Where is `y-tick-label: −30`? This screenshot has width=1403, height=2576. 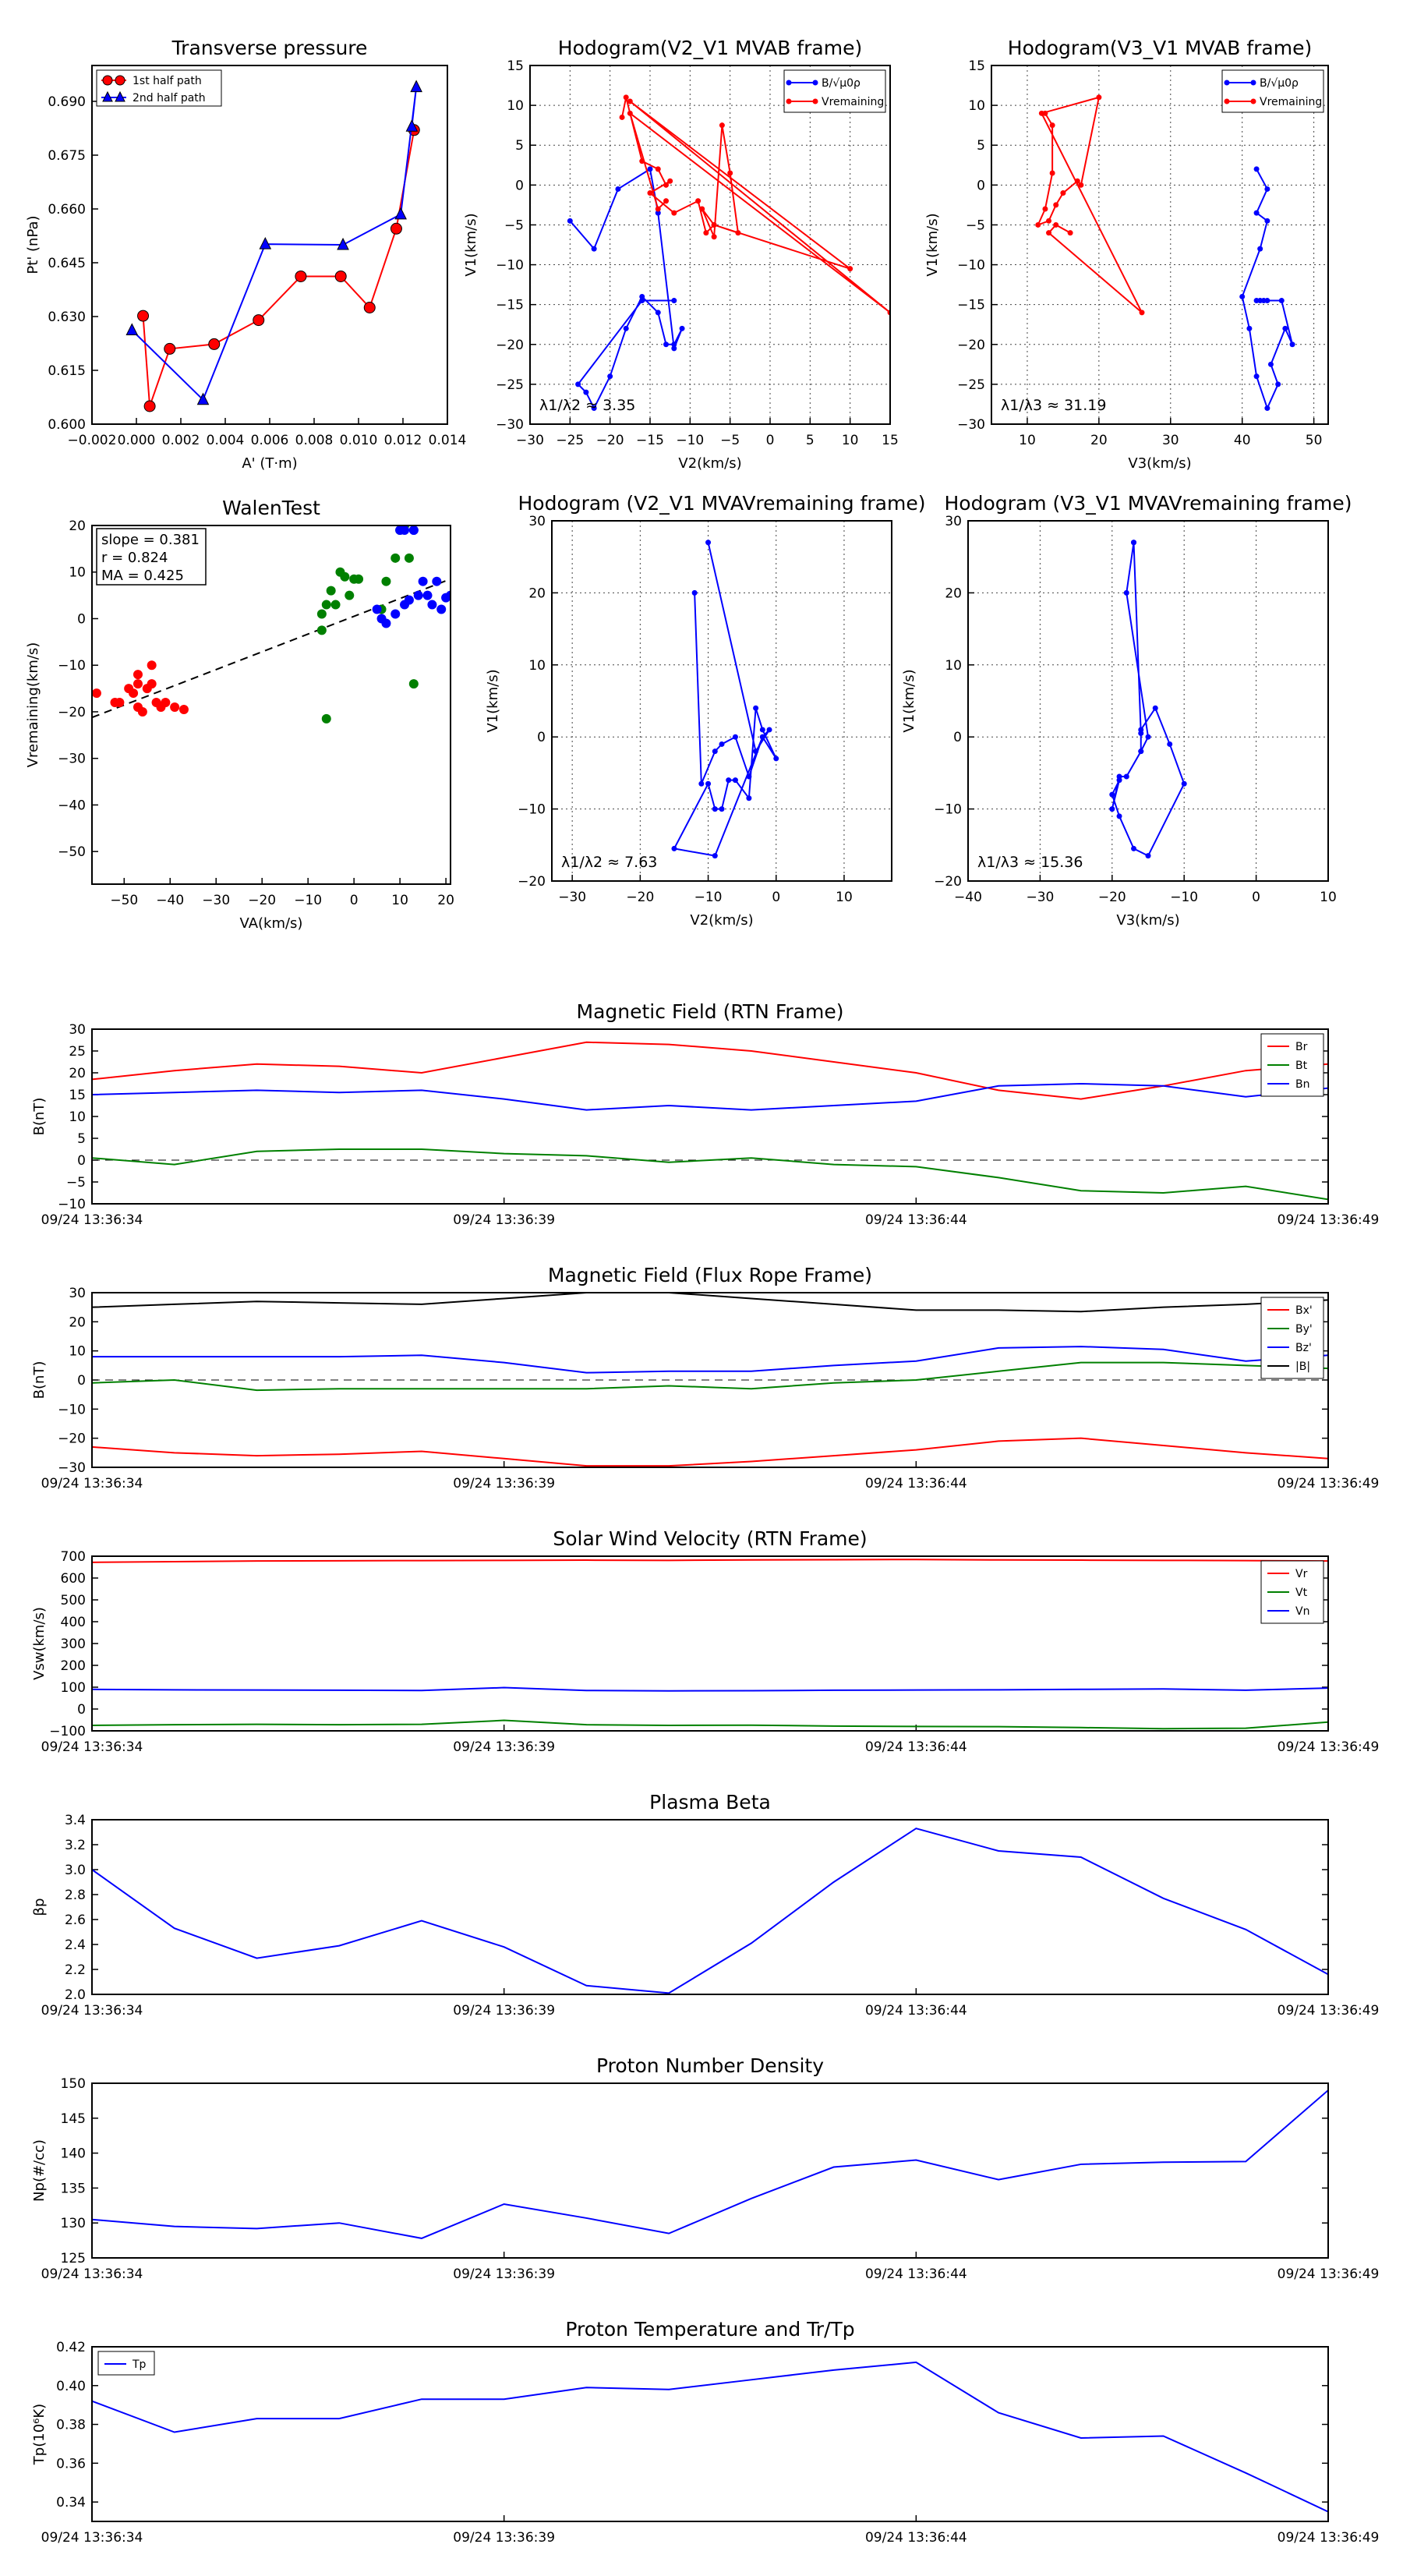
y-tick-label: −30 is located at coordinates (971, 425).